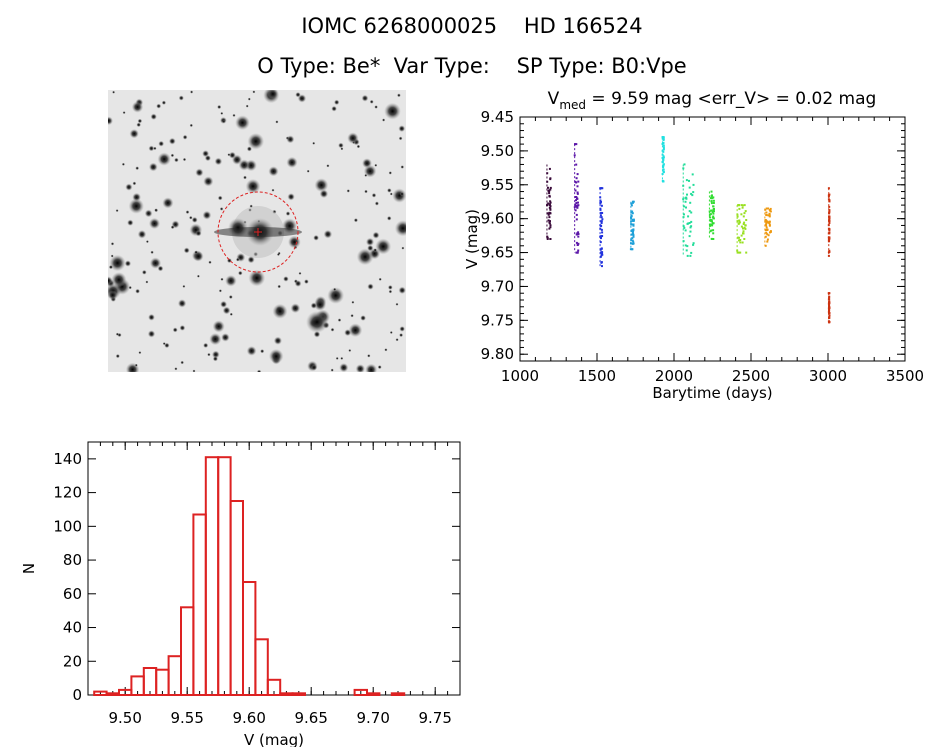 This screenshot has width=944, height=747. Describe the element at coordinates (472, 239) in the screenshot. I see `y-axis-label: V (mag)` at that location.